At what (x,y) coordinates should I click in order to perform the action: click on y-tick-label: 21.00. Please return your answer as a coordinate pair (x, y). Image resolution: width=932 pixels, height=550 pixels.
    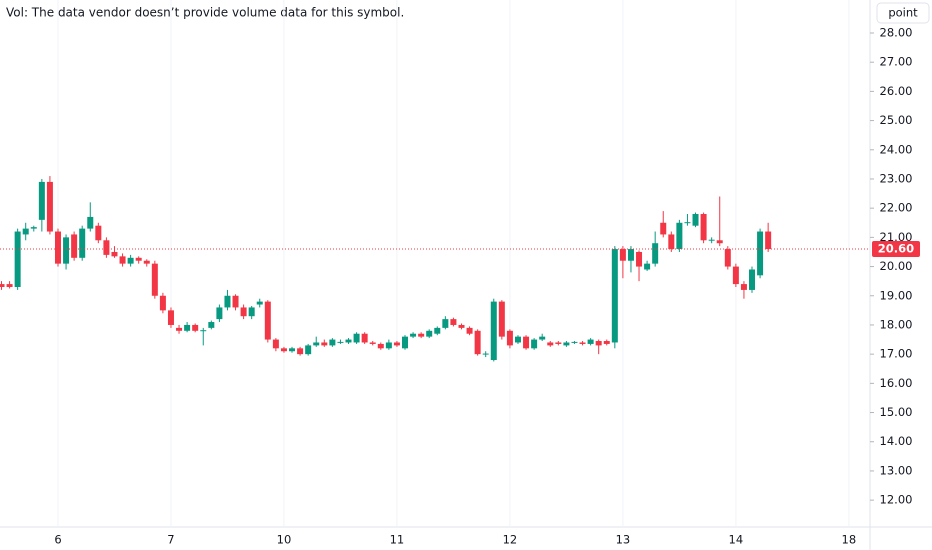
    Looking at the image, I should click on (896, 237).